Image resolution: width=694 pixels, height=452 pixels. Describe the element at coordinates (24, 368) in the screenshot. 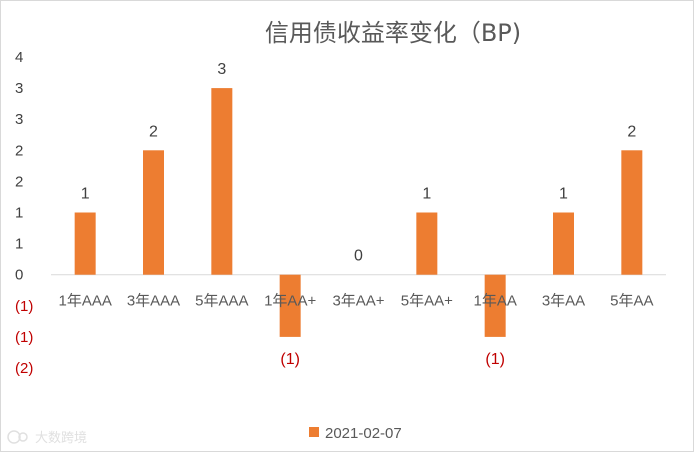

I see `y-tick-label: (2)` at that location.